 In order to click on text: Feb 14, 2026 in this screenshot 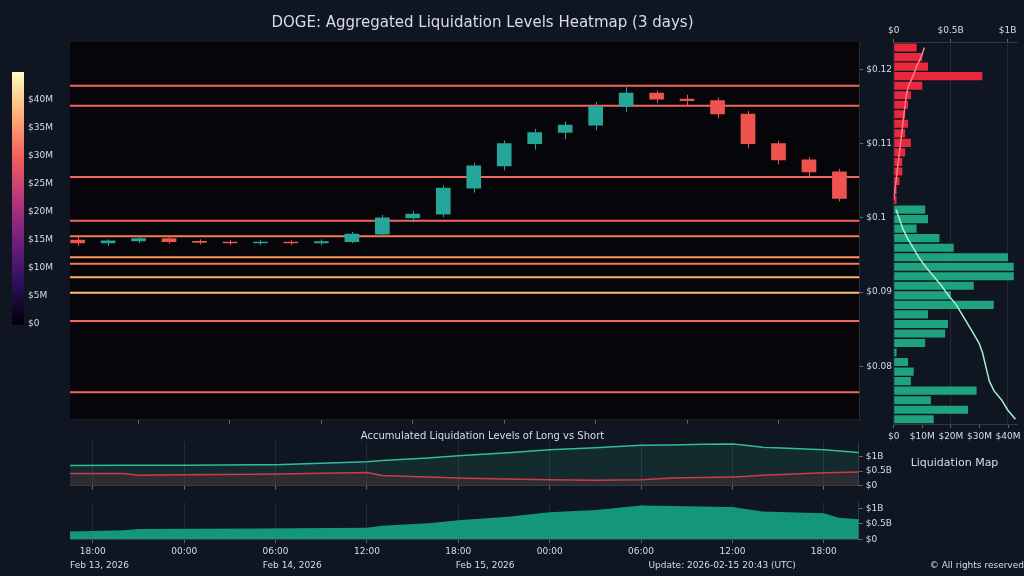, I will do `click(292, 565)`.